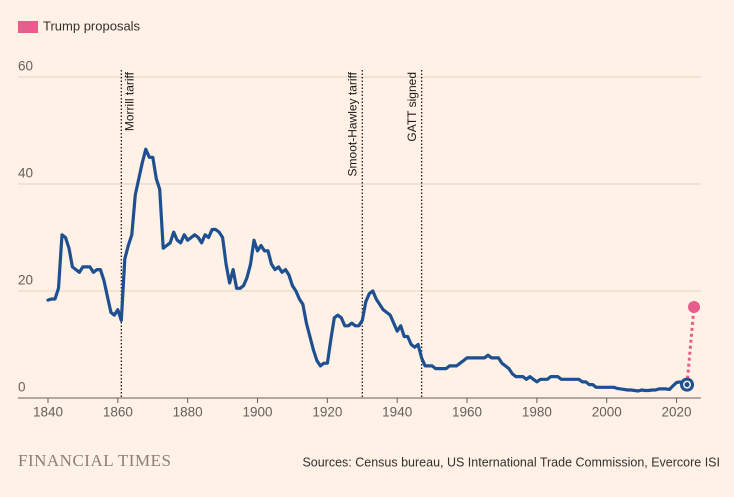  I want to click on proposal-marker, so click(694, 307).